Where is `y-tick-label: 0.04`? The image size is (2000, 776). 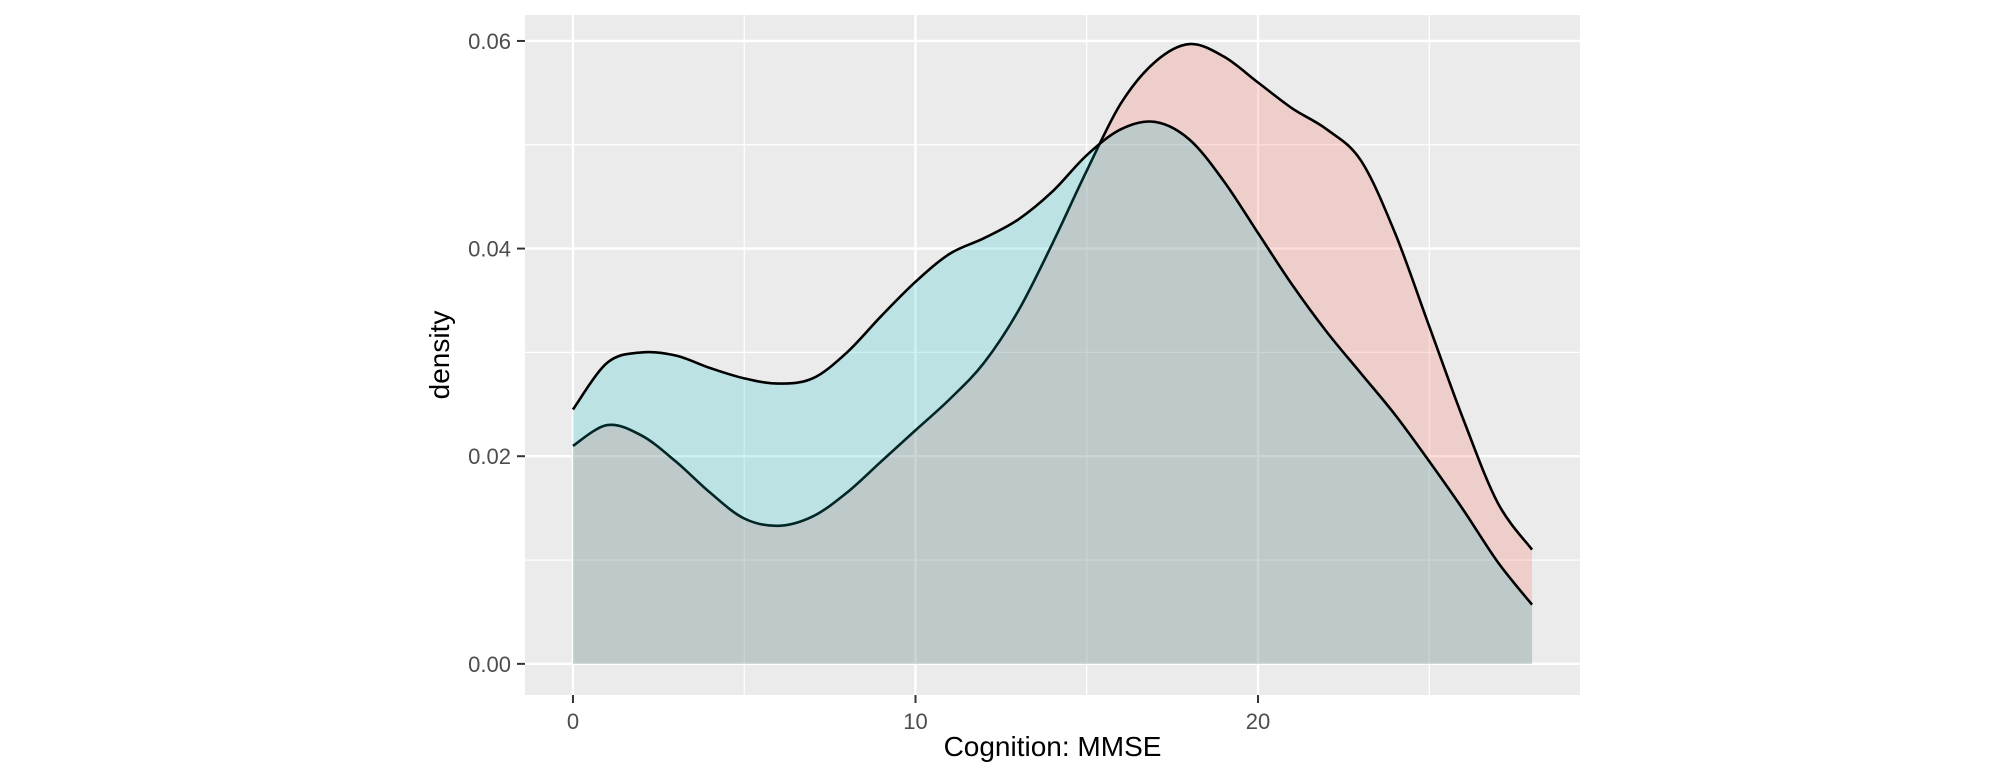 y-tick-label: 0.04 is located at coordinates (489, 249).